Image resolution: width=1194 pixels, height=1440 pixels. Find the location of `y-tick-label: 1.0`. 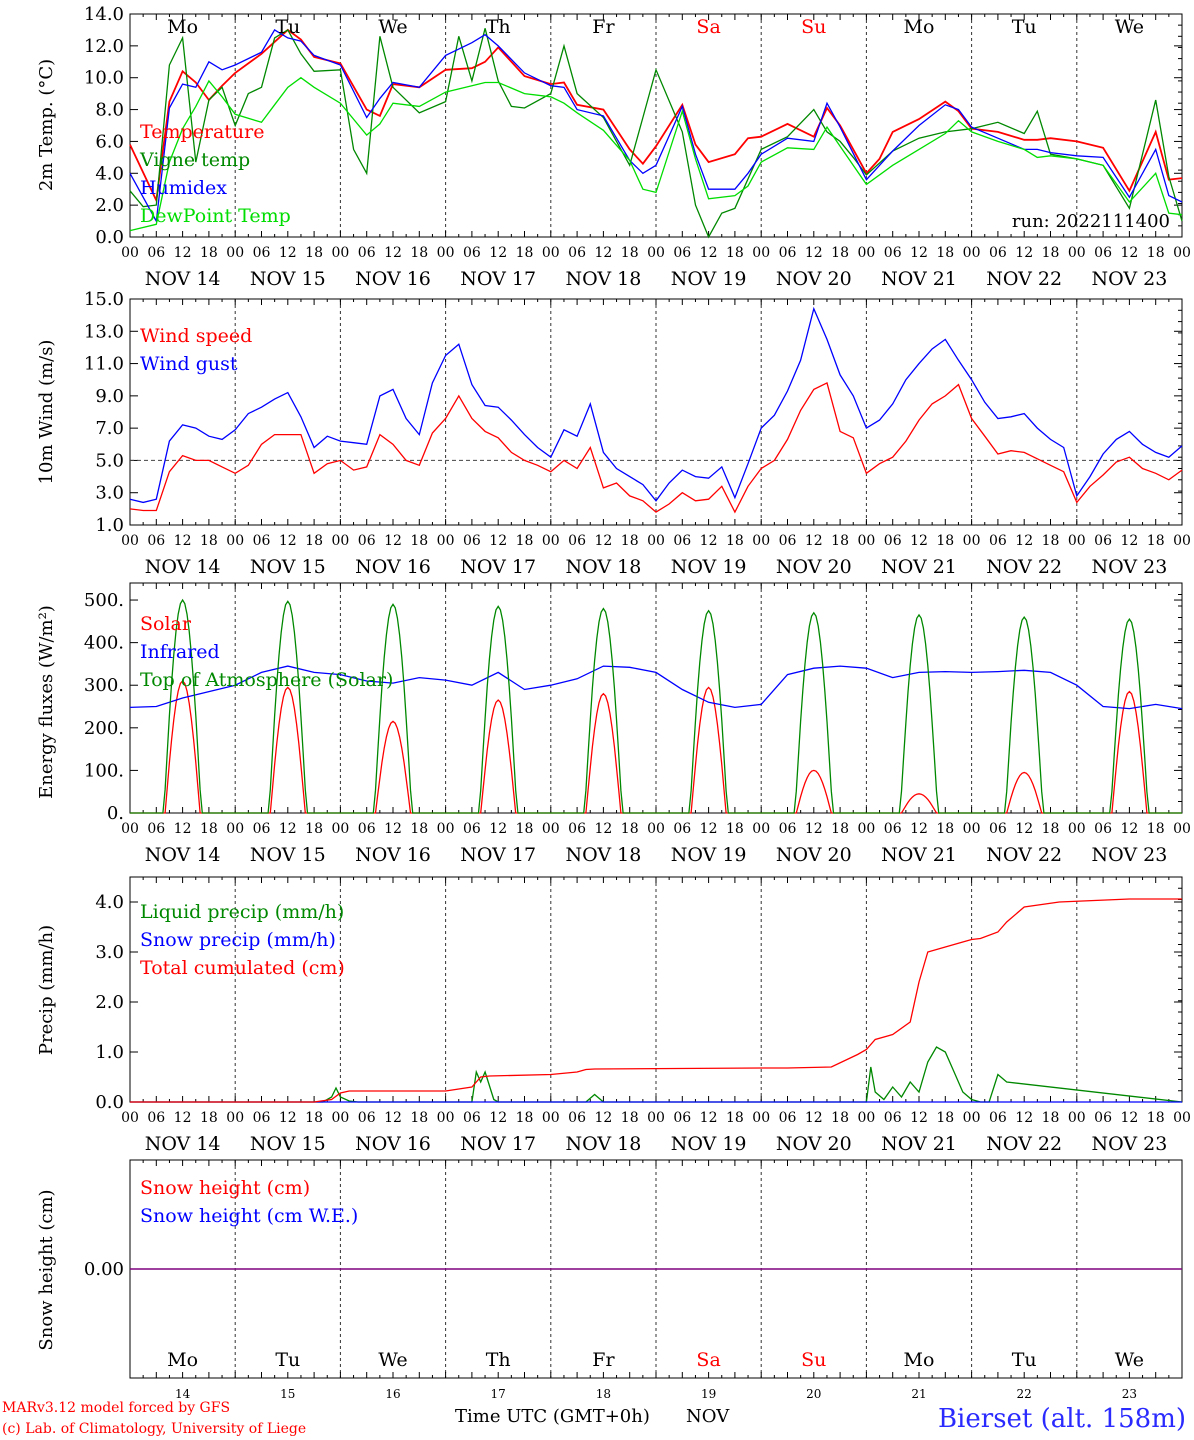

y-tick-label: 1.0 is located at coordinates (109, 1052).